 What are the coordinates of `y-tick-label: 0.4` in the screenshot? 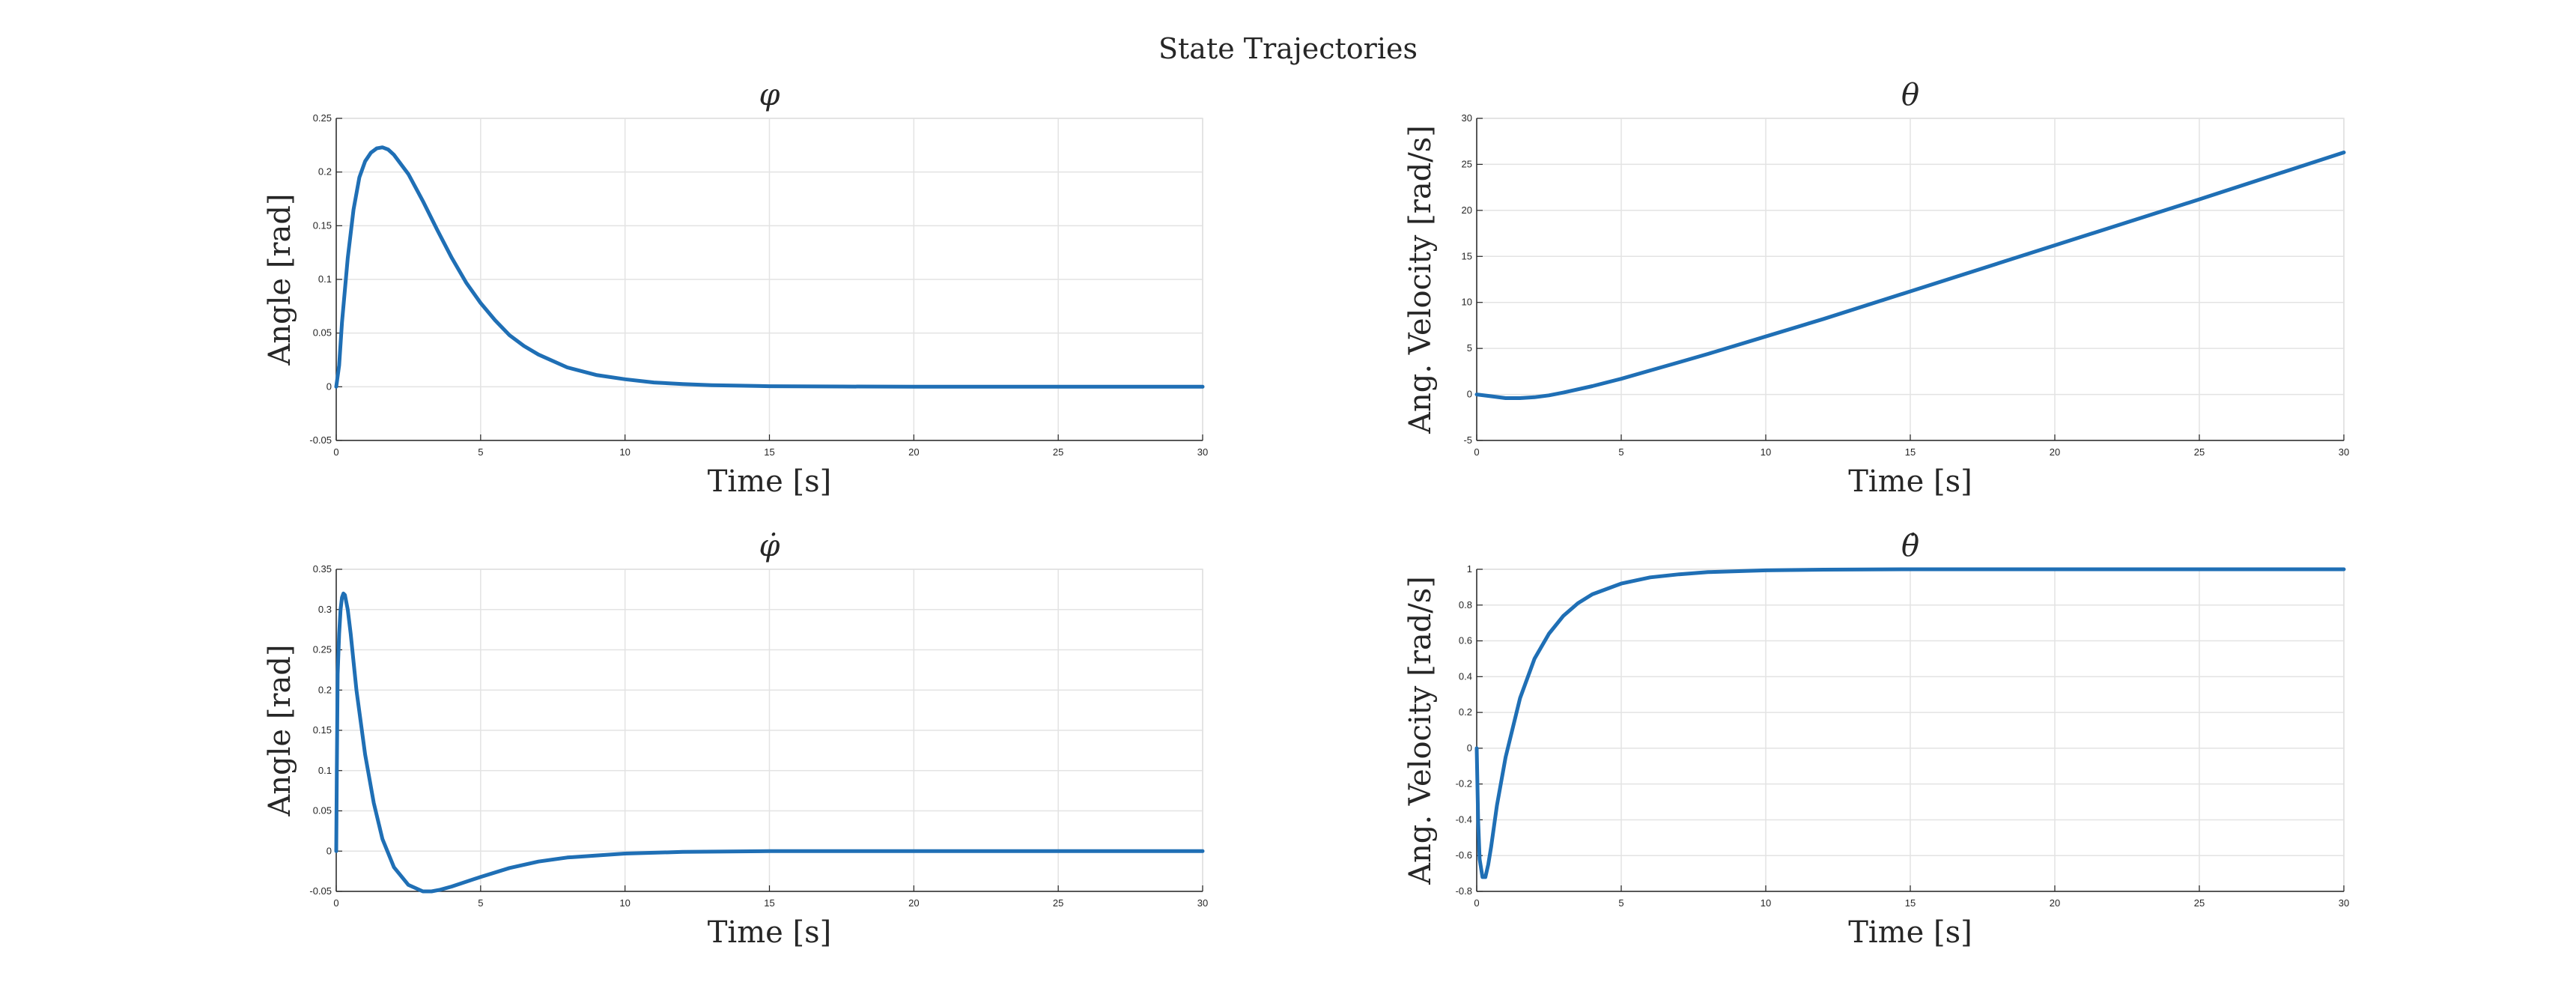 It's located at (1465, 676).